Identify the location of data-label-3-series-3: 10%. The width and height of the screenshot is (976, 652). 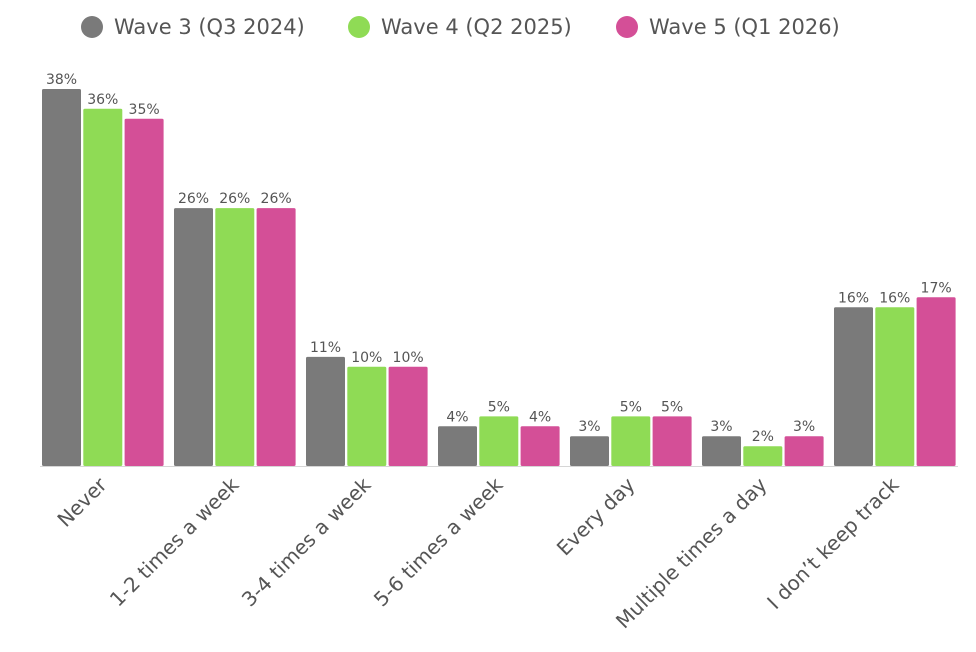
(408, 358).